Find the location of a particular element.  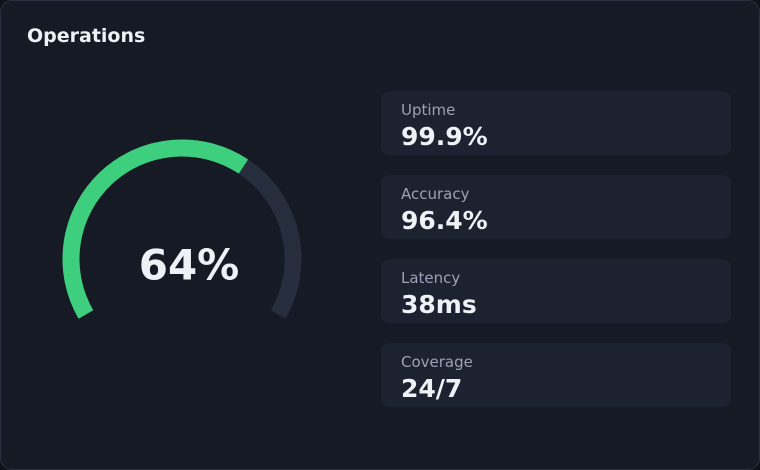

stat-label: Uptime is located at coordinates (428, 110).